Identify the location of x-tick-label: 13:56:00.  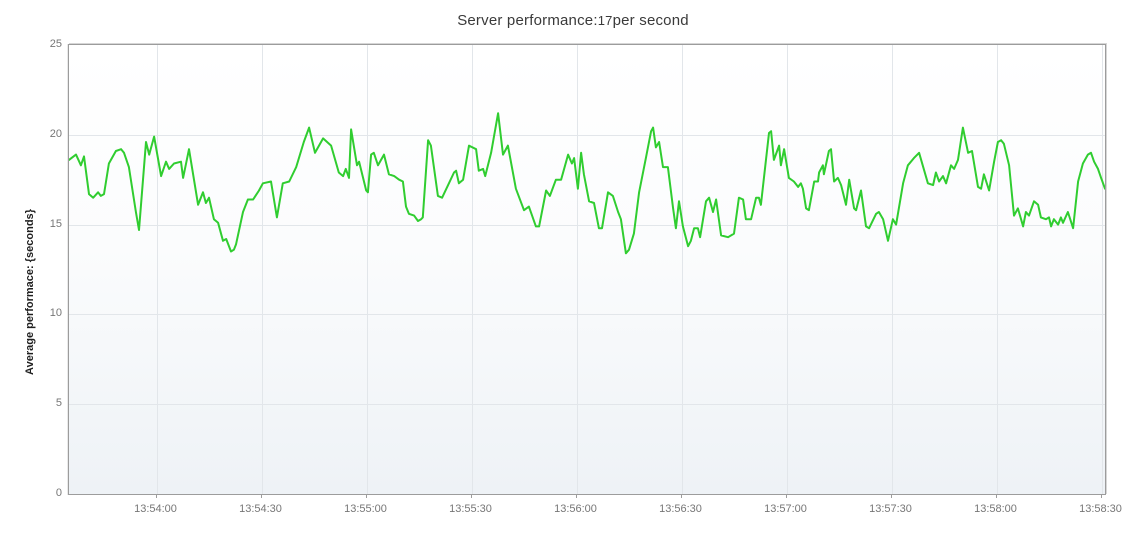
(575, 509).